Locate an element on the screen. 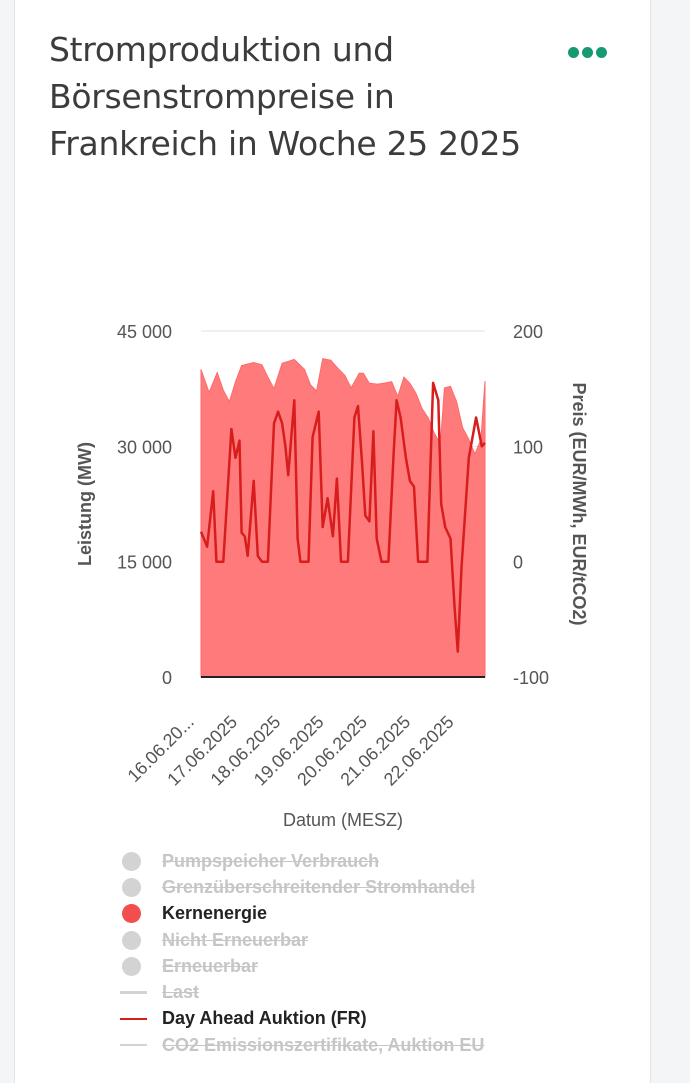 This screenshot has width=690, height=1083. series-day-ahead-line is located at coordinates (342, 517).